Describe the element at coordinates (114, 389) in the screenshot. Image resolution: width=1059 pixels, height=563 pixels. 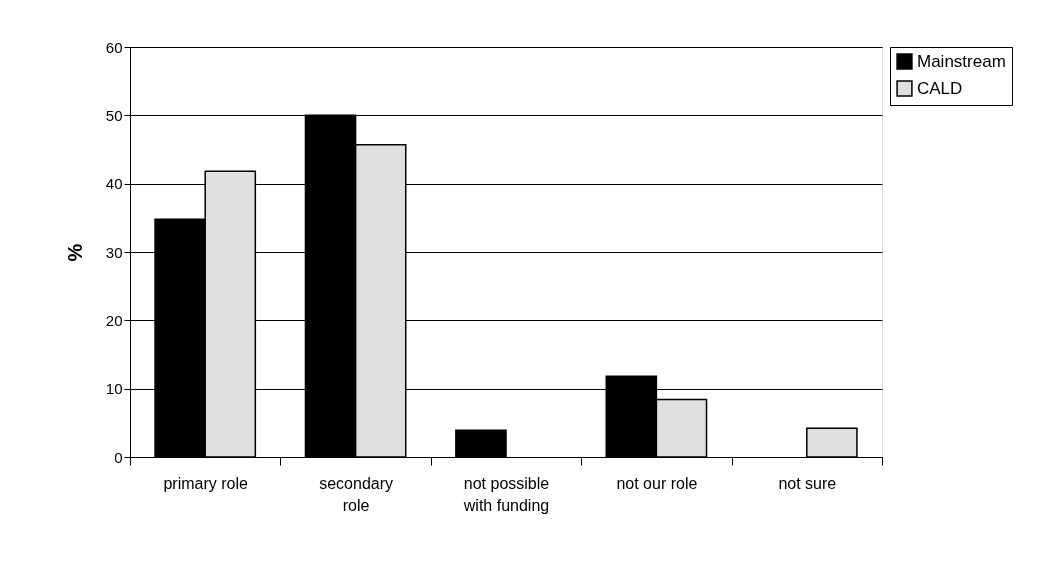
I see `y-tick-label: 10` at that location.